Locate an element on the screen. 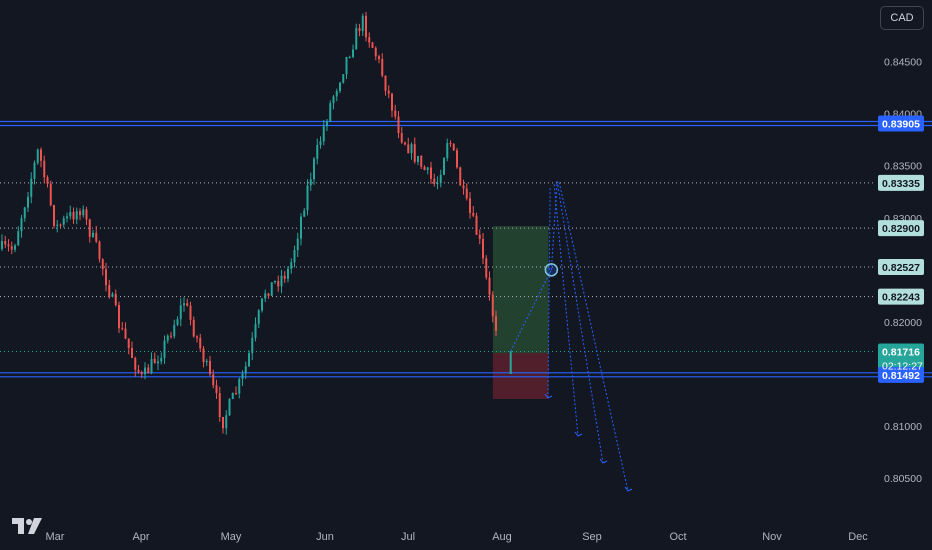  stop-loss-zone is located at coordinates (520, 376).